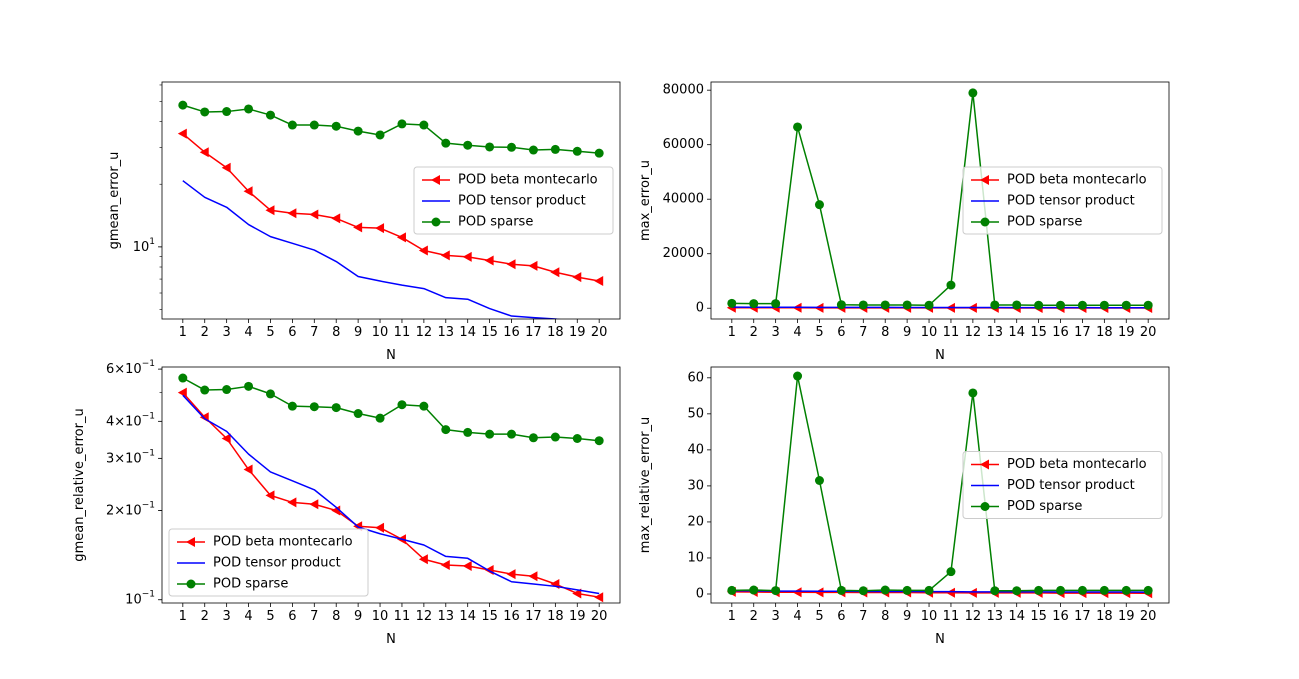 The width and height of the screenshot is (1299, 679). I want to click on legend-label: POD tensor product, so click(1071, 201).